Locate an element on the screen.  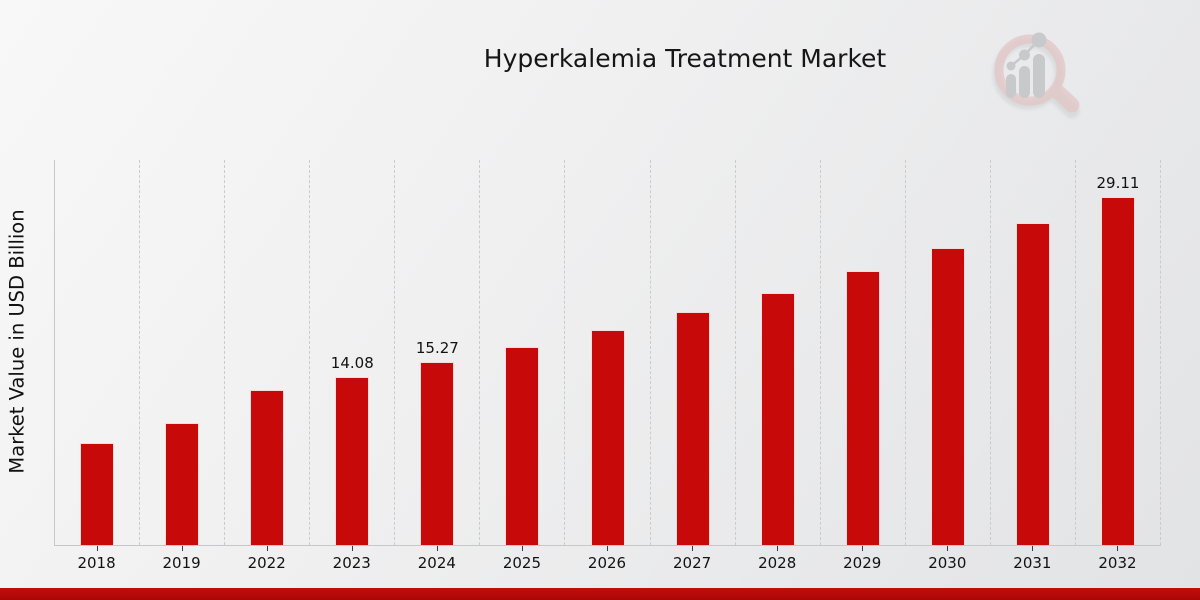
x-tick-label: 2030 is located at coordinates (947, 563).